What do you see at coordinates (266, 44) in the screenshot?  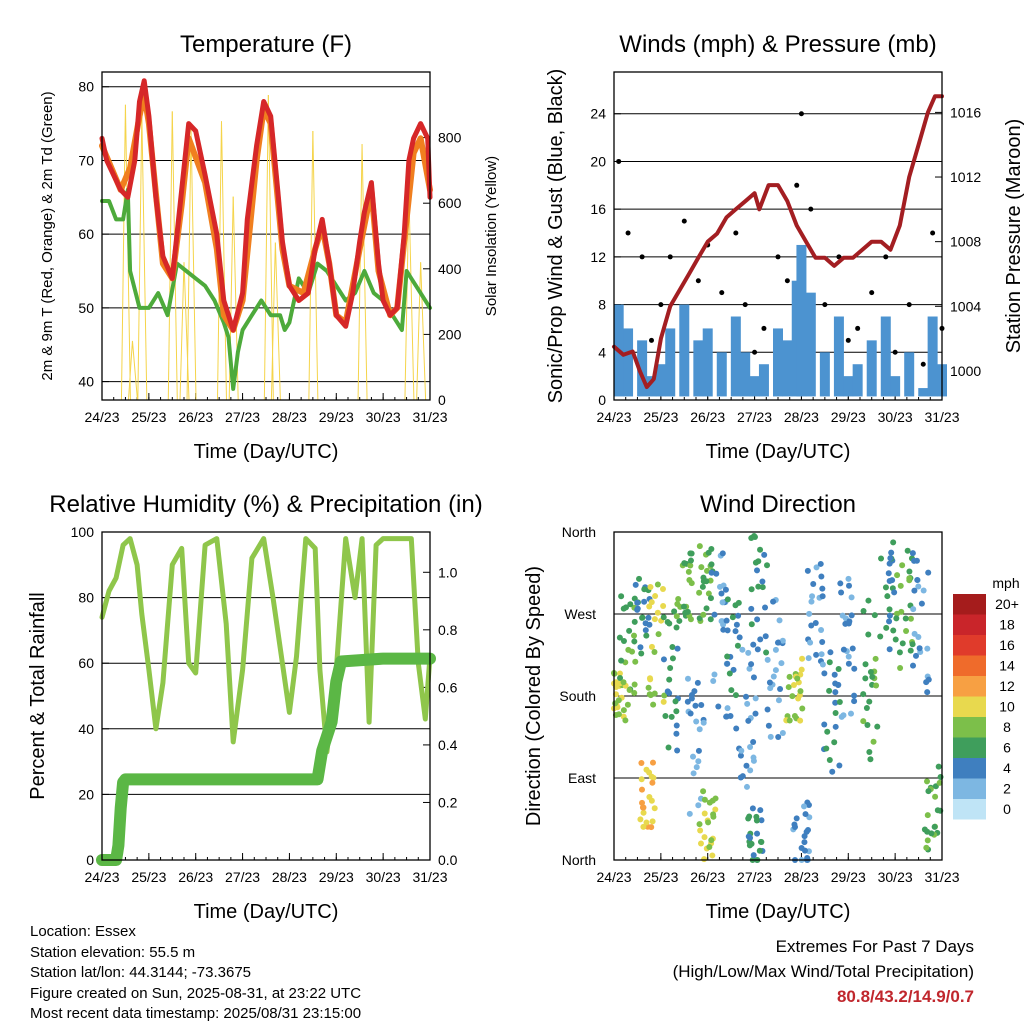 I see `panel-title: Temperature (F)` at bounding box center [266, 44].